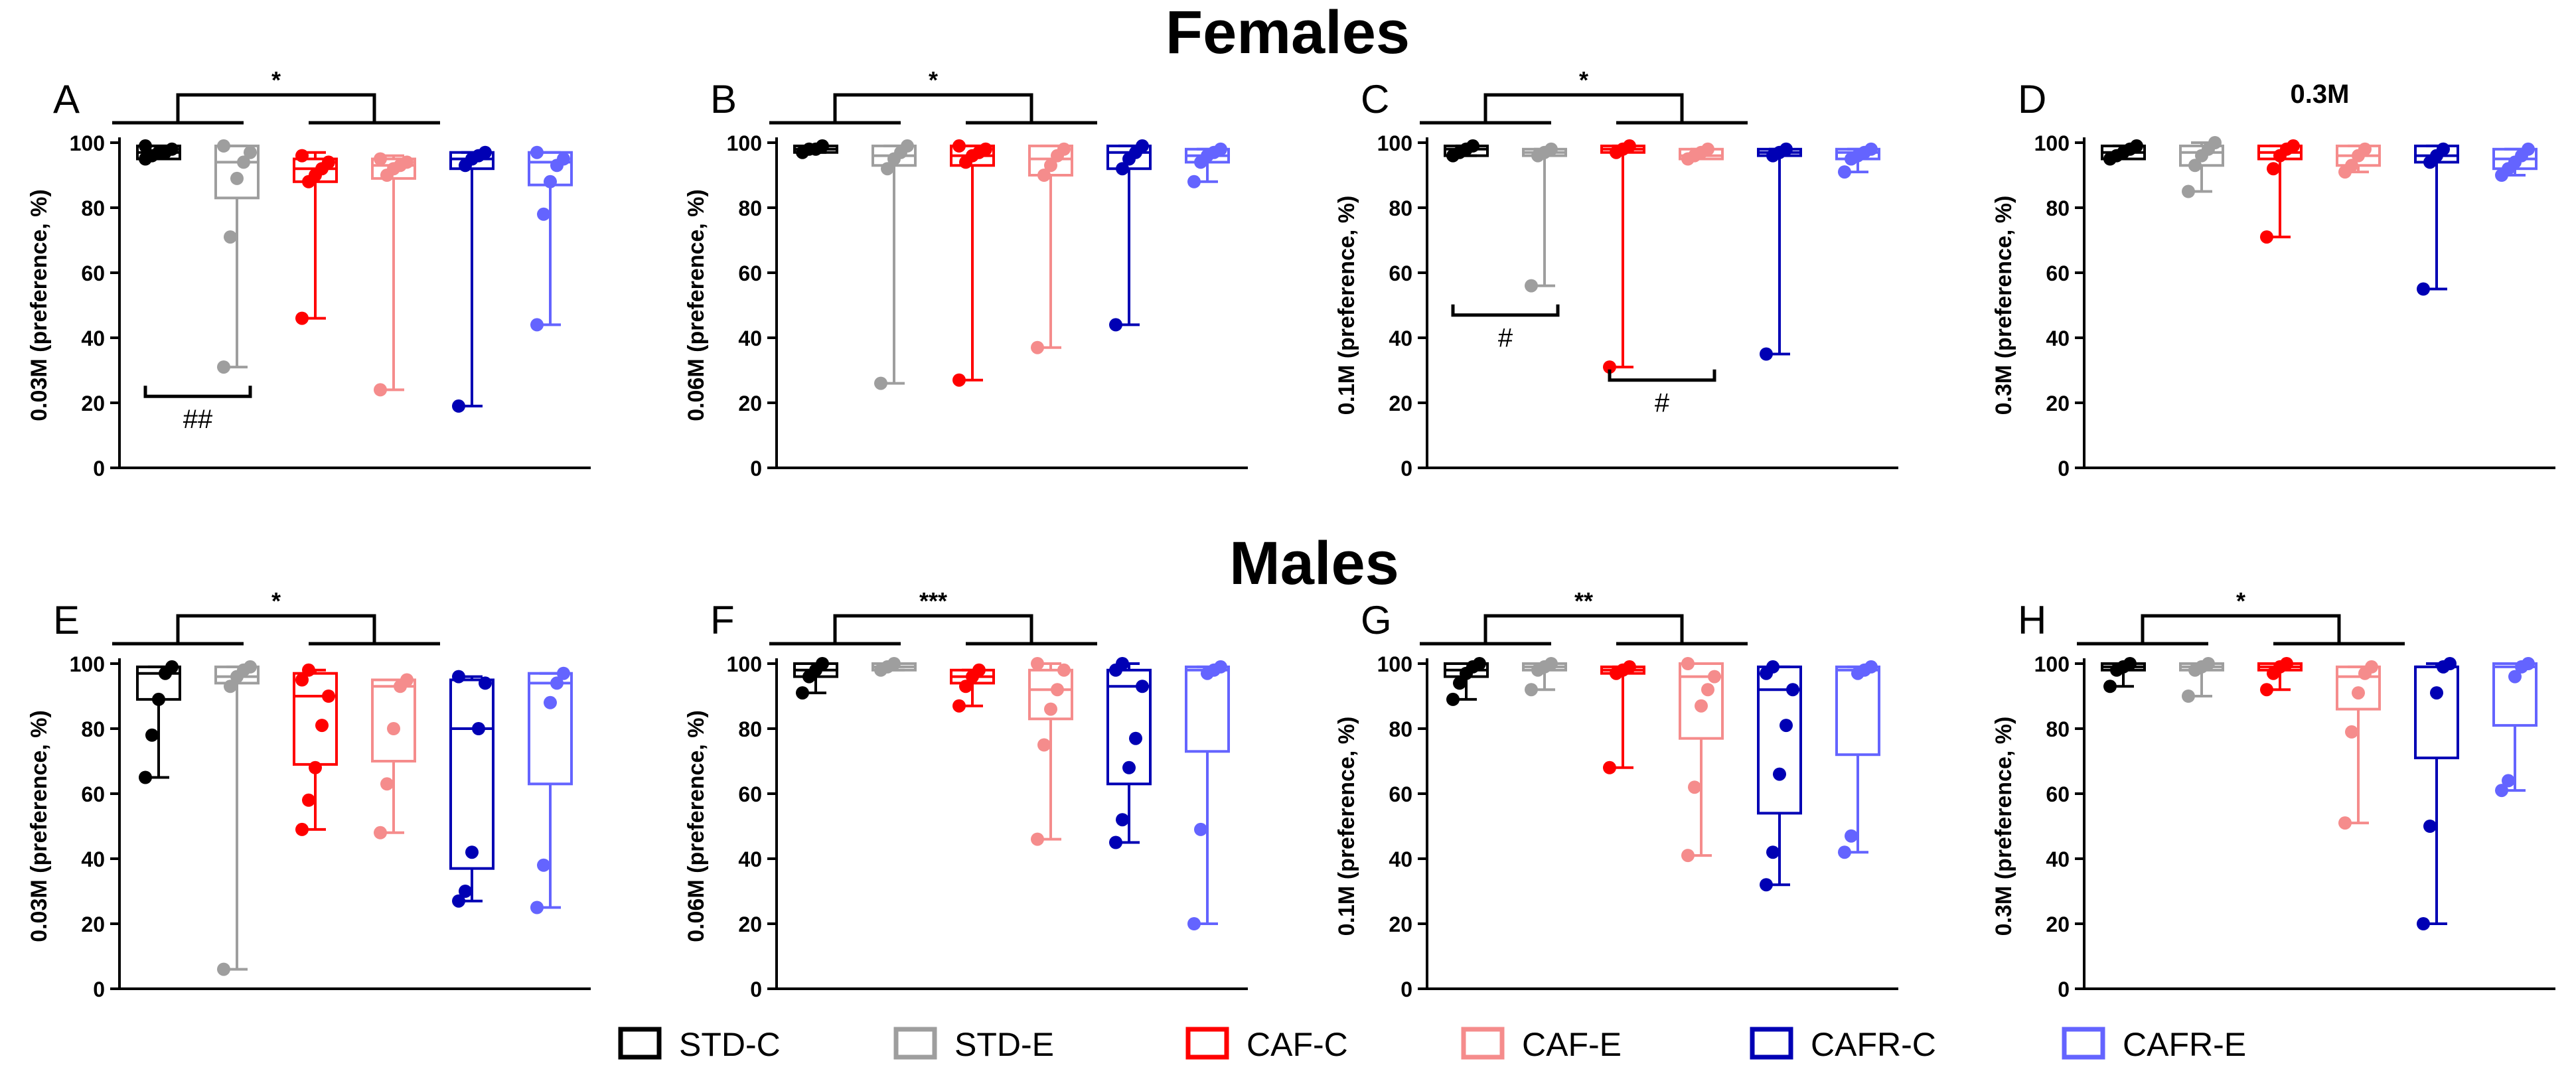 The width and height of the screenshot is (2576, 1087). What do you see at coordinates (1843, 1044) in the screenshot?
I see `legend-item-cafr-c: CAFR-C` at bounding box center [1843, 1044].